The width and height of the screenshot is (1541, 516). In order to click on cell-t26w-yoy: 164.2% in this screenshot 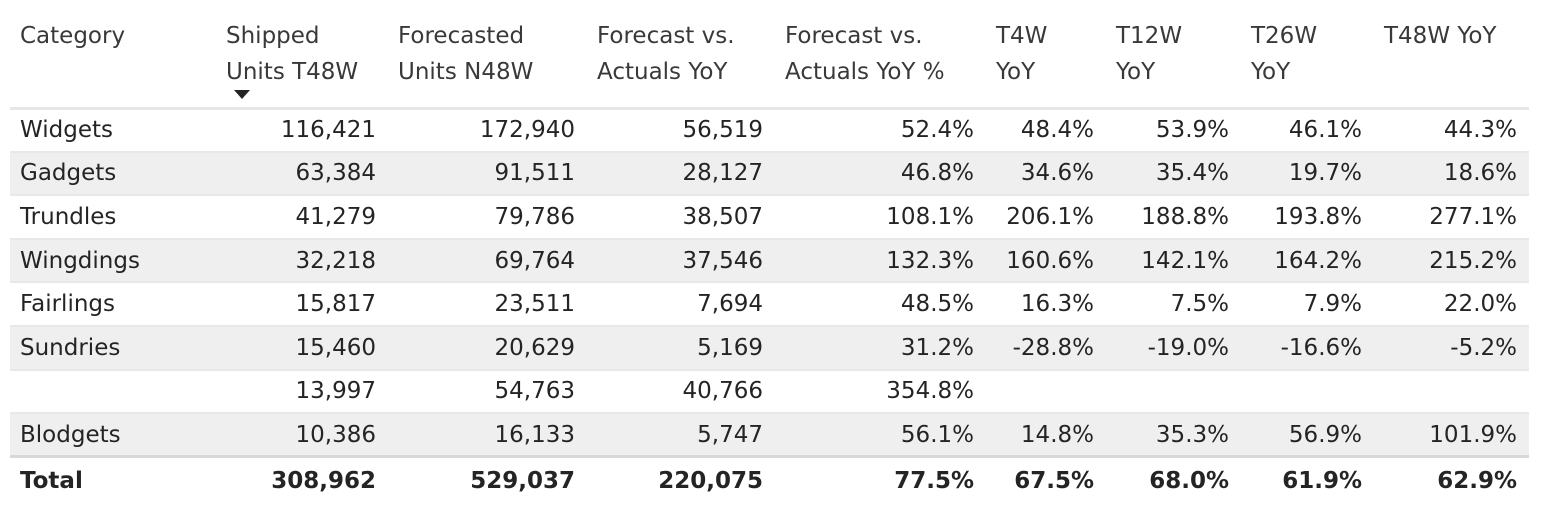, I will do `click(1307, 261)`.